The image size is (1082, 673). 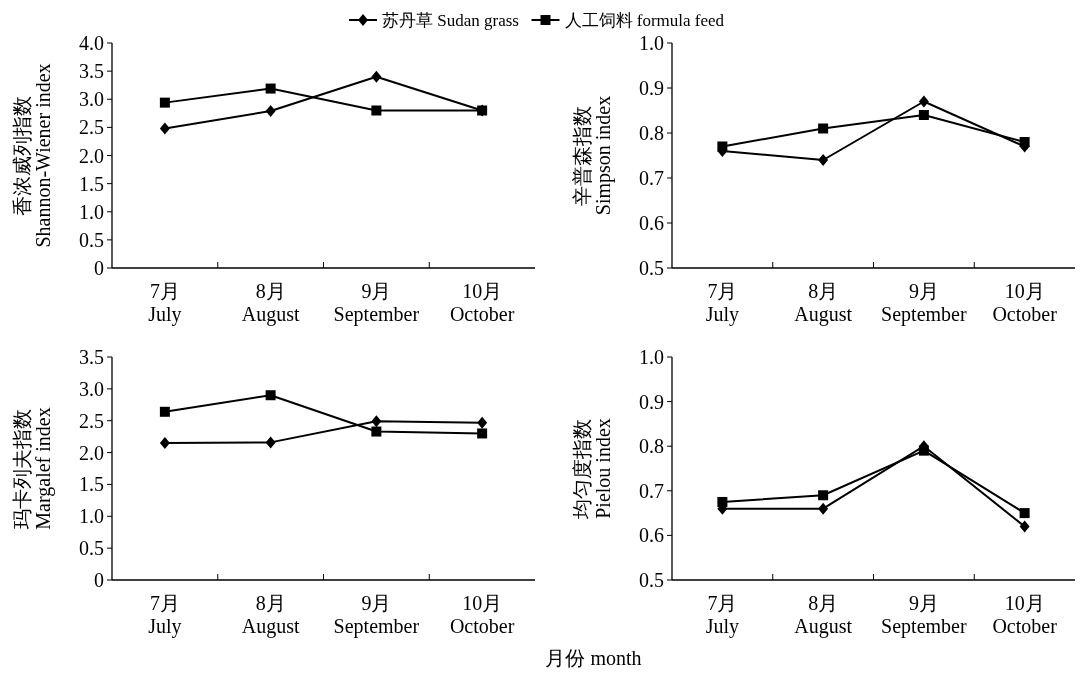 I want to click on y-axis-title: 均匀度指数 Pielou index, so click(x=592, y=469).